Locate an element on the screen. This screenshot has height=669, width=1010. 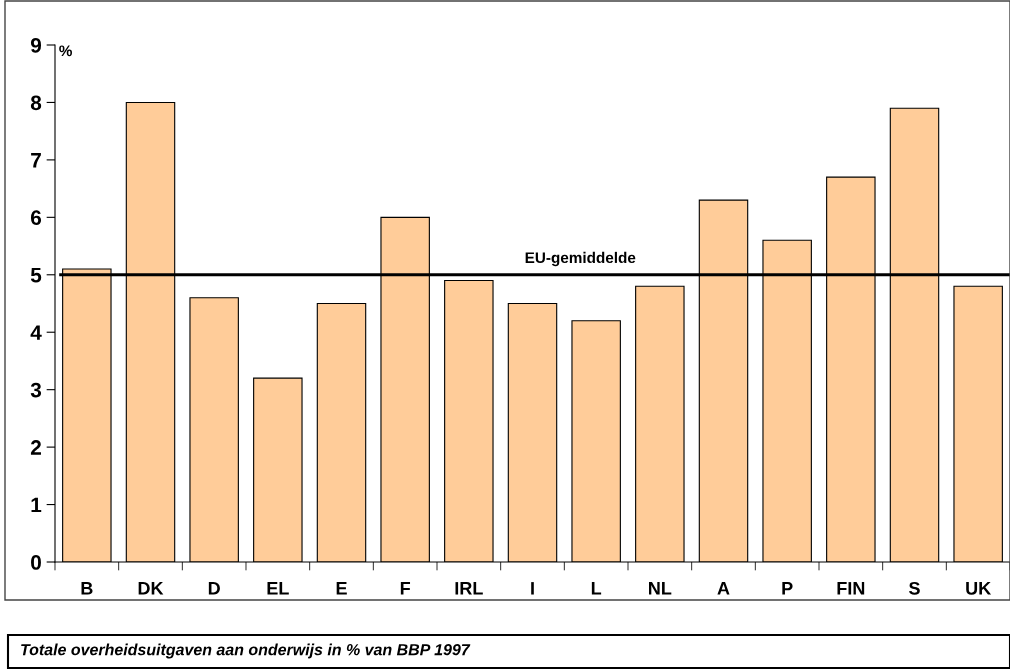
x-tick-label: UK is located at coordinates (979, 588).